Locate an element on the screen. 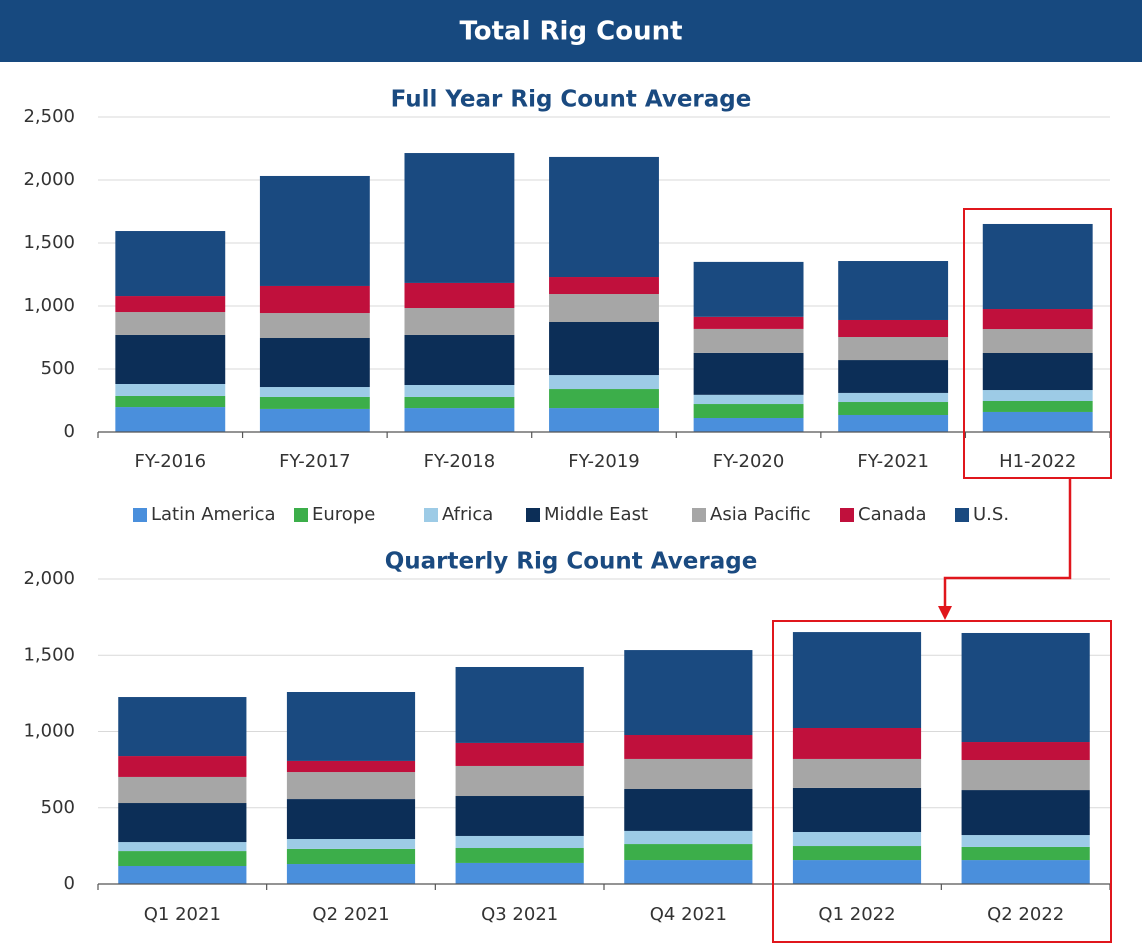 This screenshot has height=945, width=1142. legend-label: Canada is located at coordinates (892, 514).